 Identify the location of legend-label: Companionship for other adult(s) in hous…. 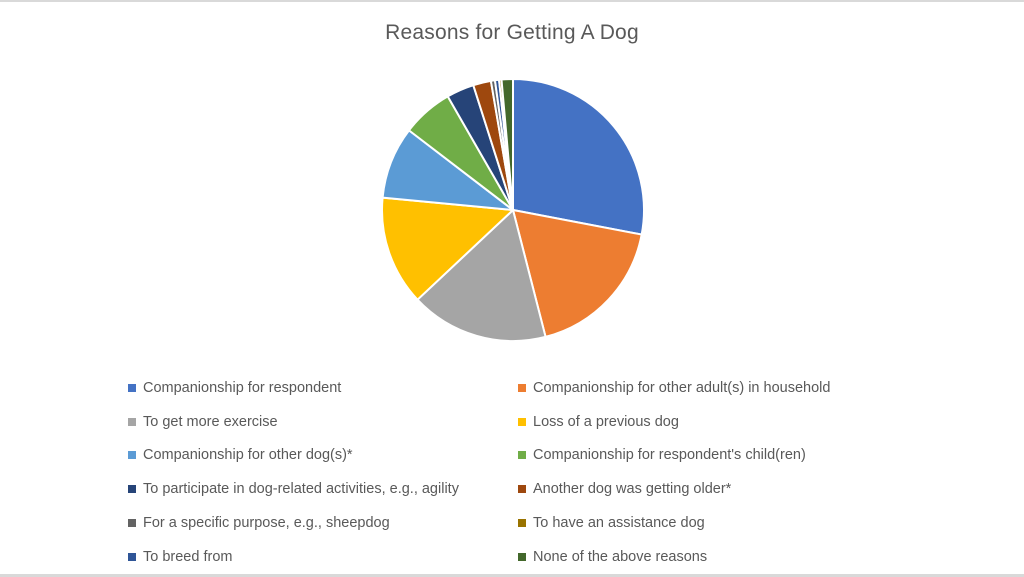
(682, 387).